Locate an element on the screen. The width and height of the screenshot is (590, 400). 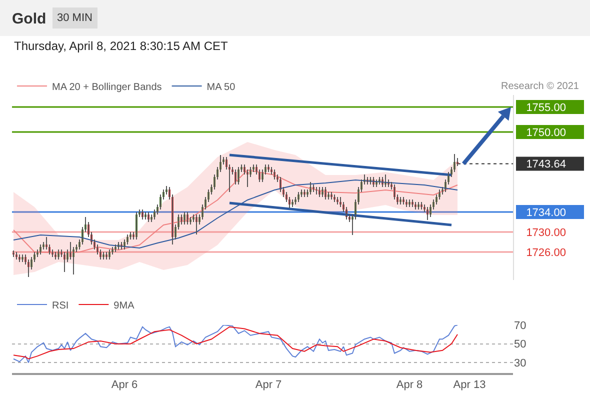
y-tick-label: 1730.00 is located at coordinates (546, 232).